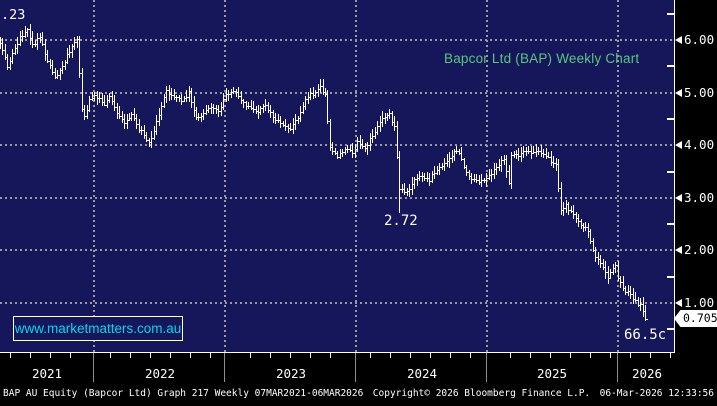  What do you see at coordinates (699, 145) in the screenshot?
I see `y-axis-label: 4.00` at bounding box center [699, 145].